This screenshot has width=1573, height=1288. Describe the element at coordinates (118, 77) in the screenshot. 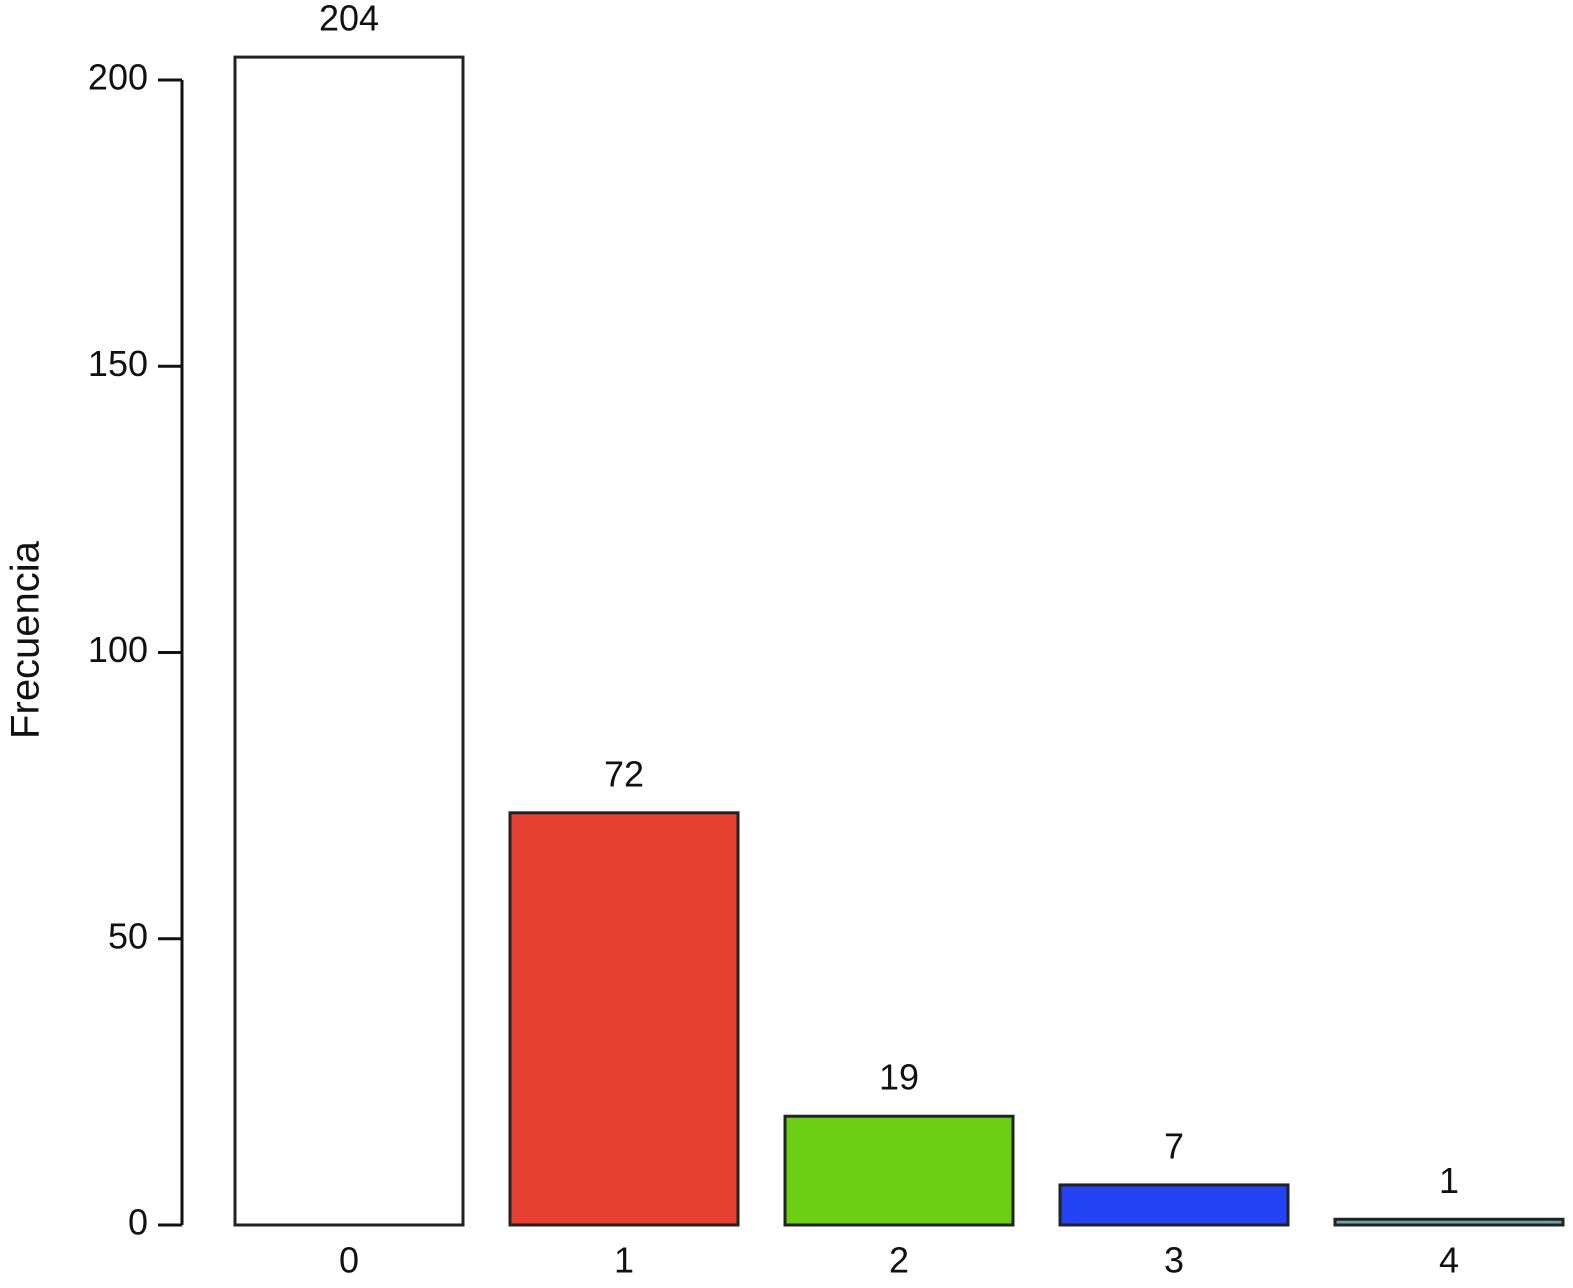

I see `y-tick-label: 200` at that location.